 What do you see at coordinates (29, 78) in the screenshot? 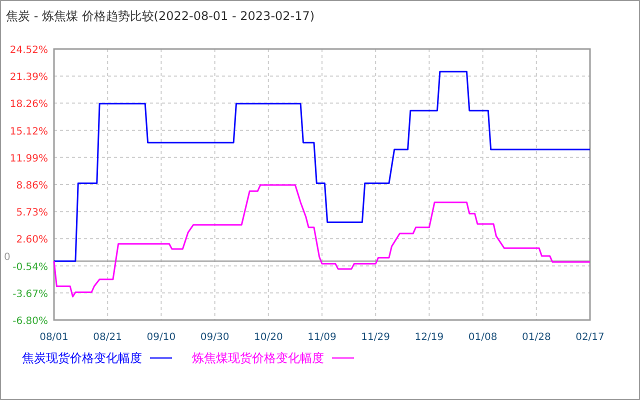
I see `y-tick-label: 21.39%` at bounding box center [29, 78].